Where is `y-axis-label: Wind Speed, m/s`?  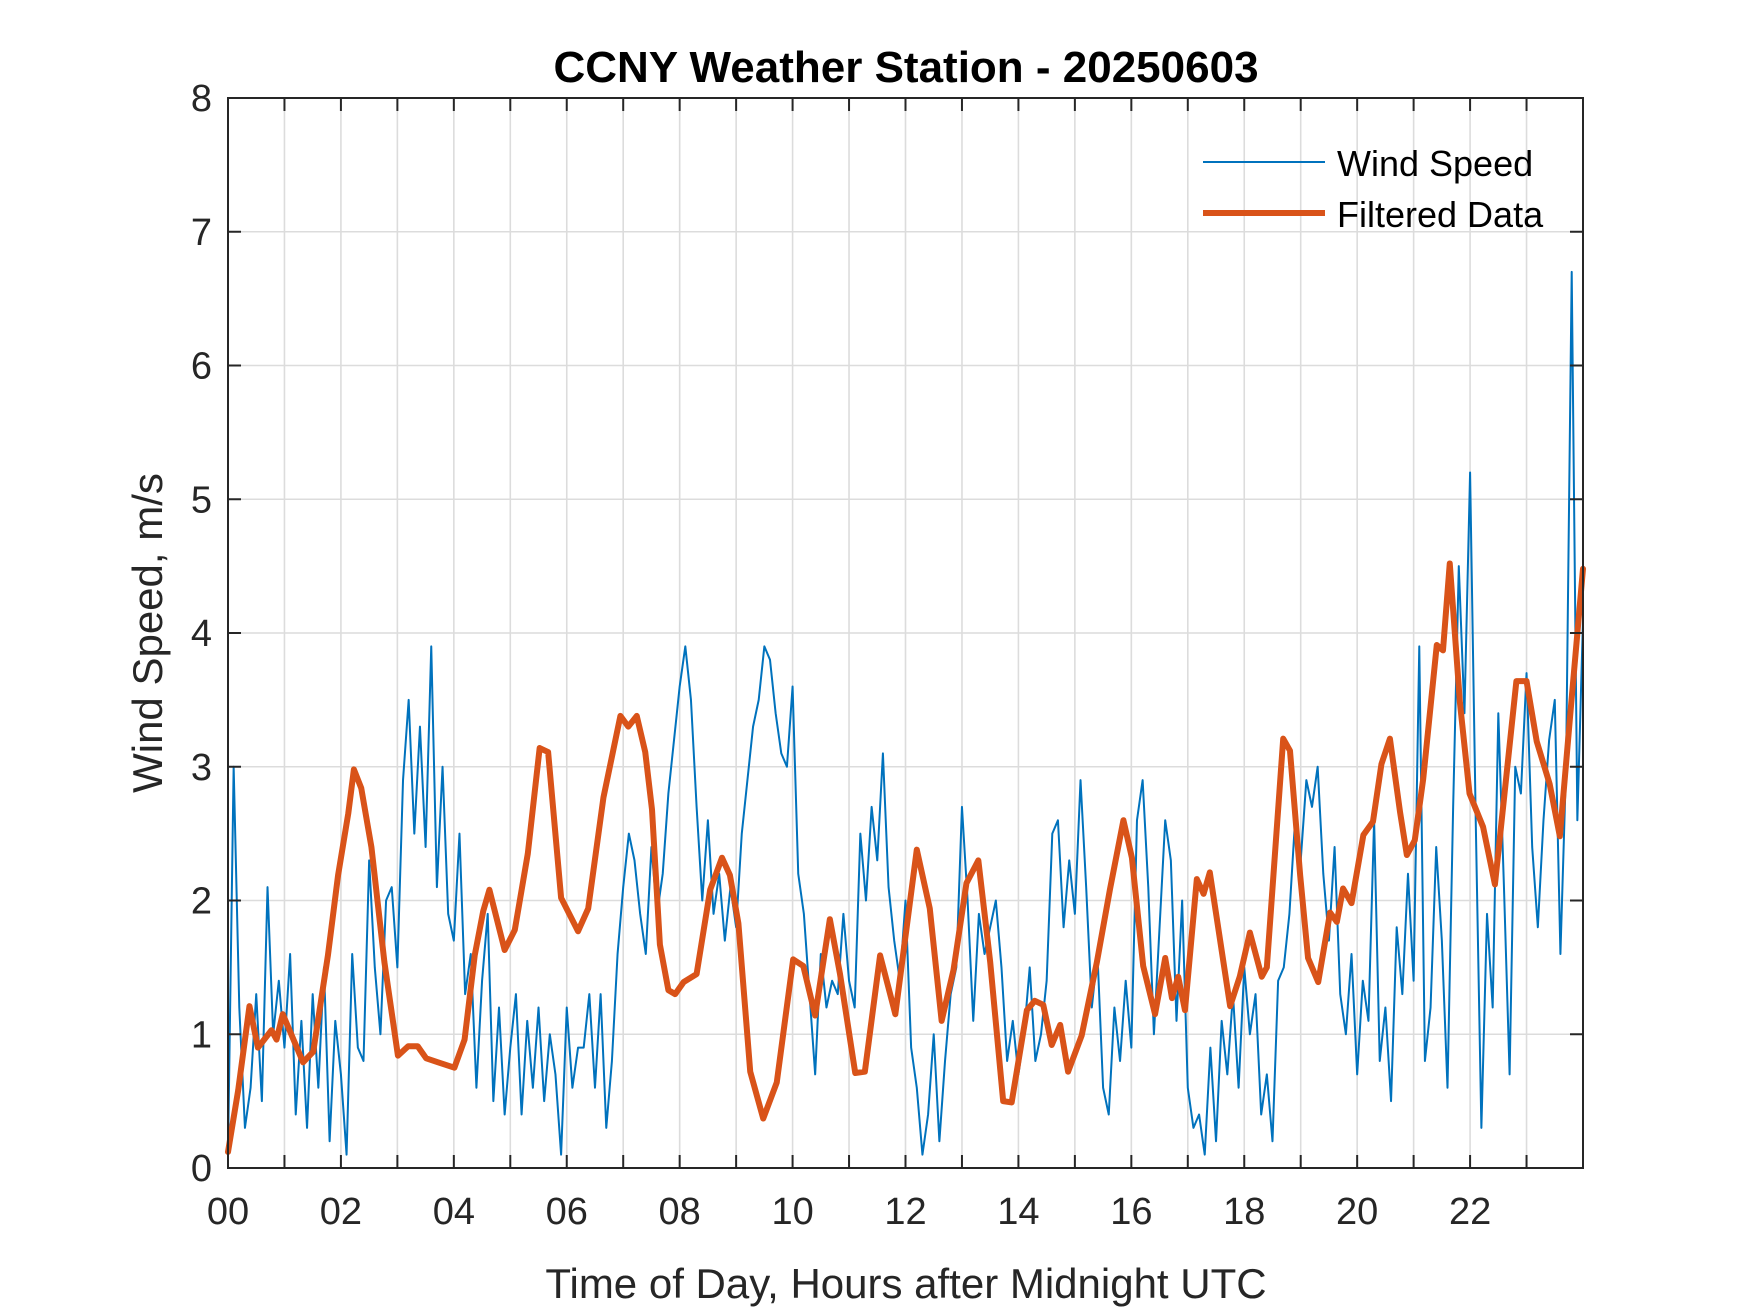
y-axis-label: Wind Speed, m/s is located at coordinates (147, 633).